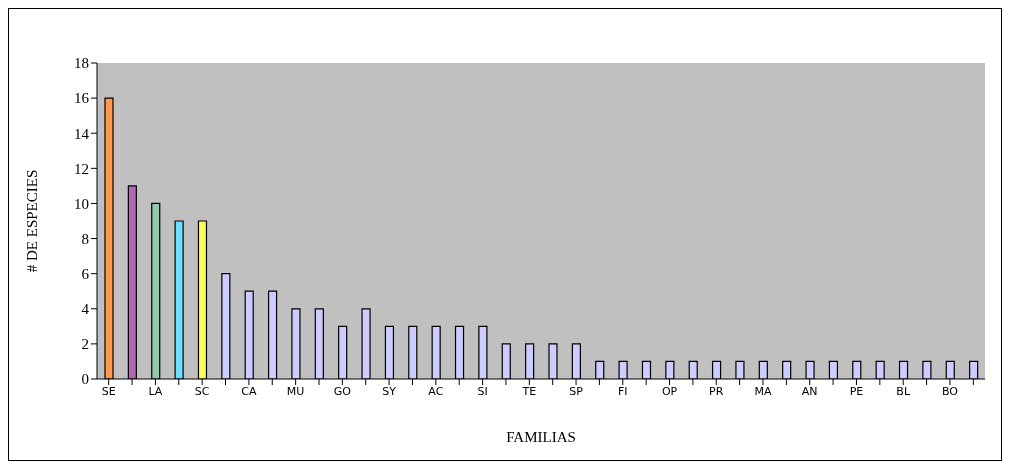 This screenshot has width=1010, height=469. Describe the element at coordinates (85, 344) in the screenshot. I see `y-tick-label: 2` at that location.